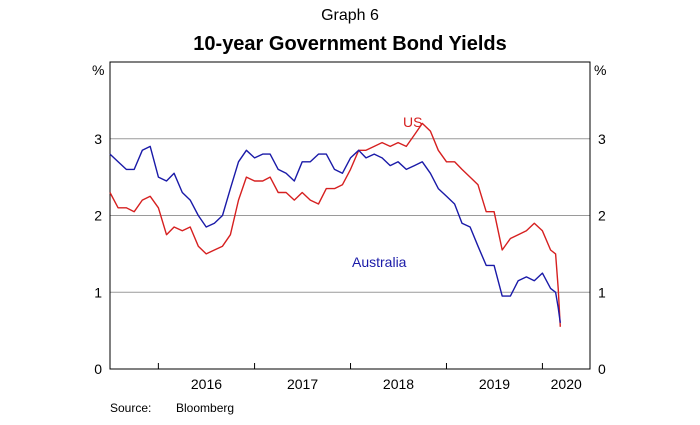  What do you see at coordinates (412, 122) in the screenshot?
I see `series-label-us: US` at bounding box center [412, 122].